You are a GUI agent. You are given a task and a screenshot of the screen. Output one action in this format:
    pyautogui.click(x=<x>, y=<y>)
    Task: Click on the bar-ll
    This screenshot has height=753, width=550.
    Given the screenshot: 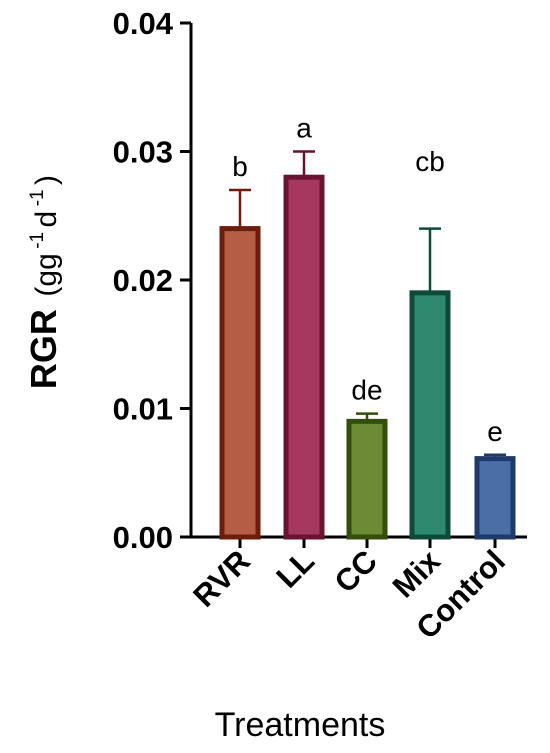 What is the action you would take?
    pyautogui.click(x=304, y=357)
    